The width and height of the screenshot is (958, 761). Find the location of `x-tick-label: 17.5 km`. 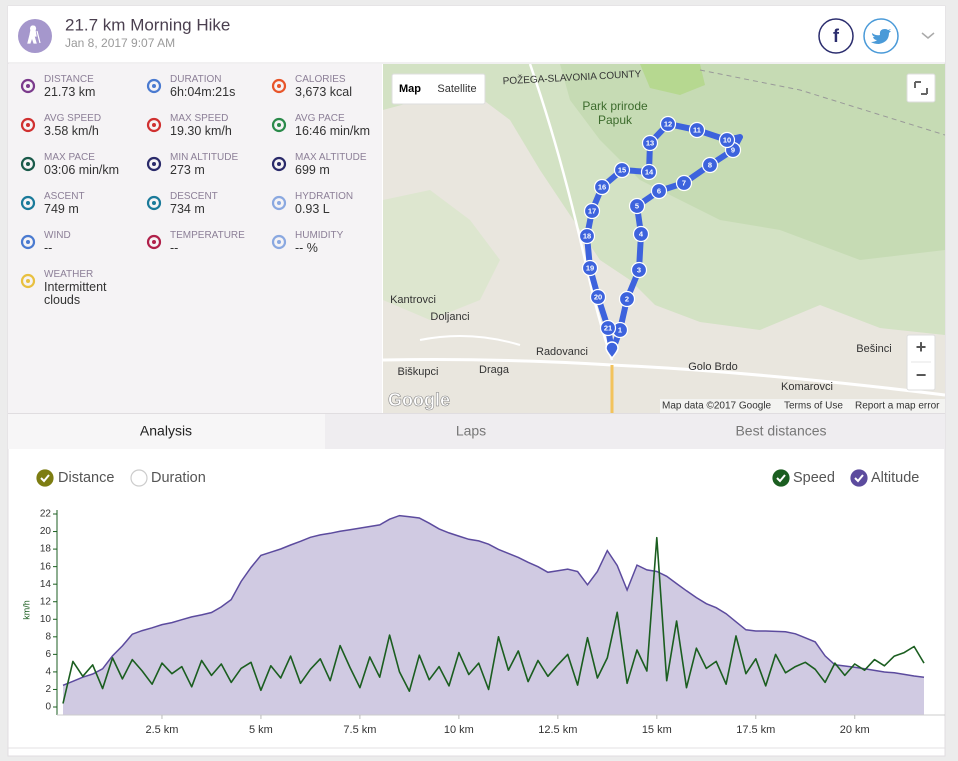

x-tick-label: 17.5 km is located at coordinates (755, 730).